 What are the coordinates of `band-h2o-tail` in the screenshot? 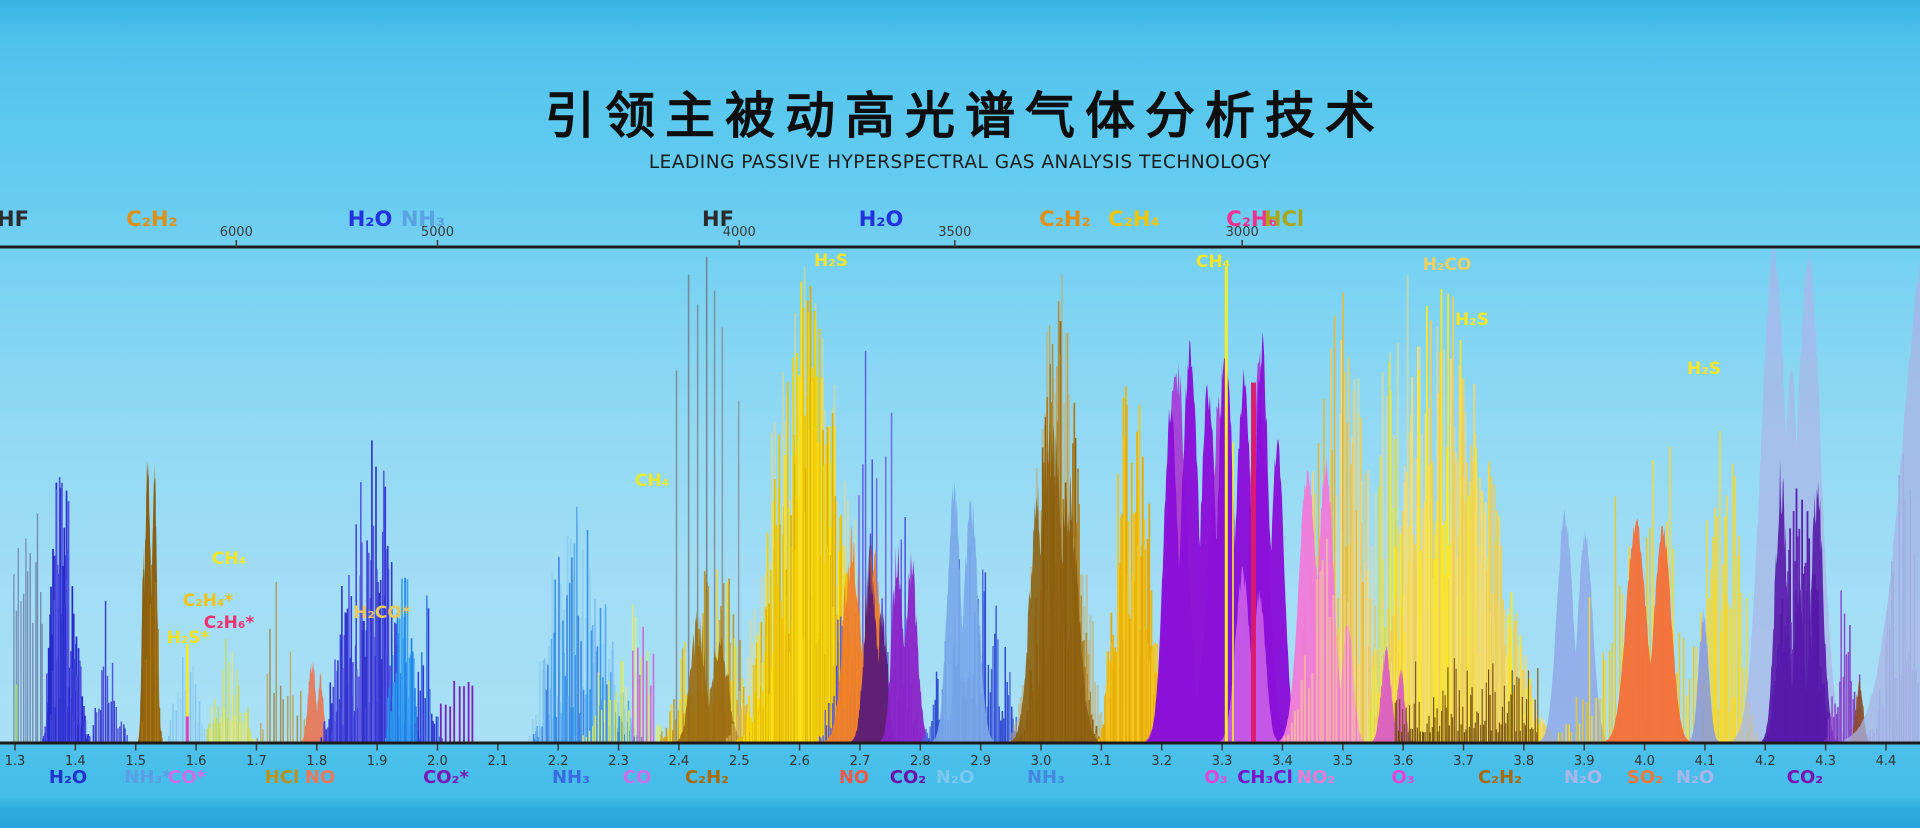 It's located at (110, 671).